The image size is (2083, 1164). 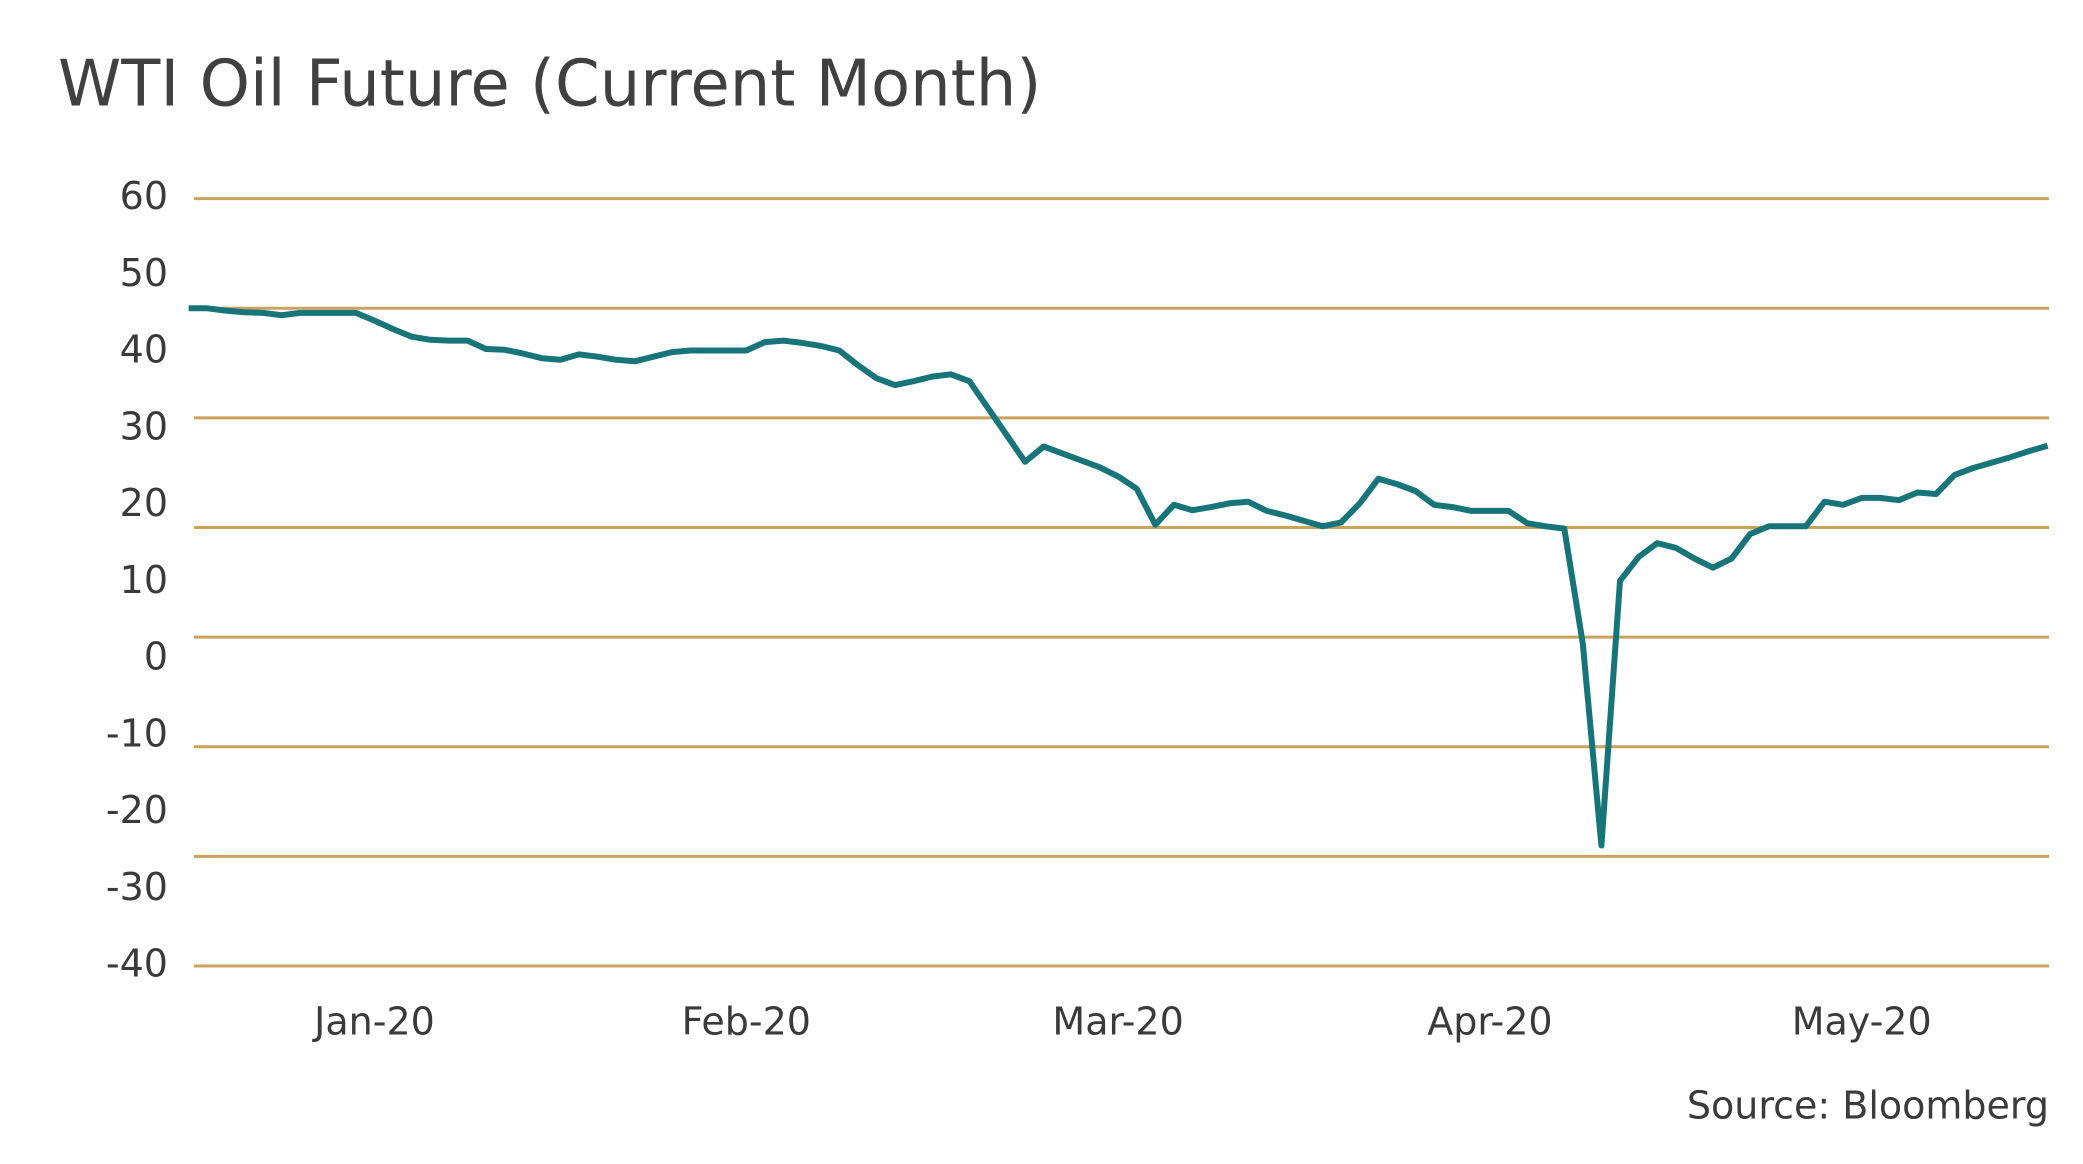 I want to click on y-tick-label: 40, so click(x=144, y=350).